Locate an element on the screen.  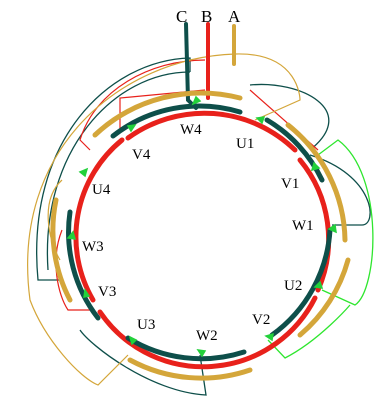
coil-label-v4: V4 is located at coordinates (141, 155).